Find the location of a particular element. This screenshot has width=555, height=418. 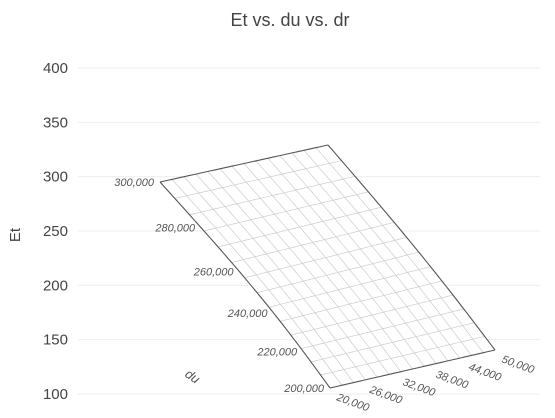

dr-tick-label: 26,000 is located at coordinates (385, 395).